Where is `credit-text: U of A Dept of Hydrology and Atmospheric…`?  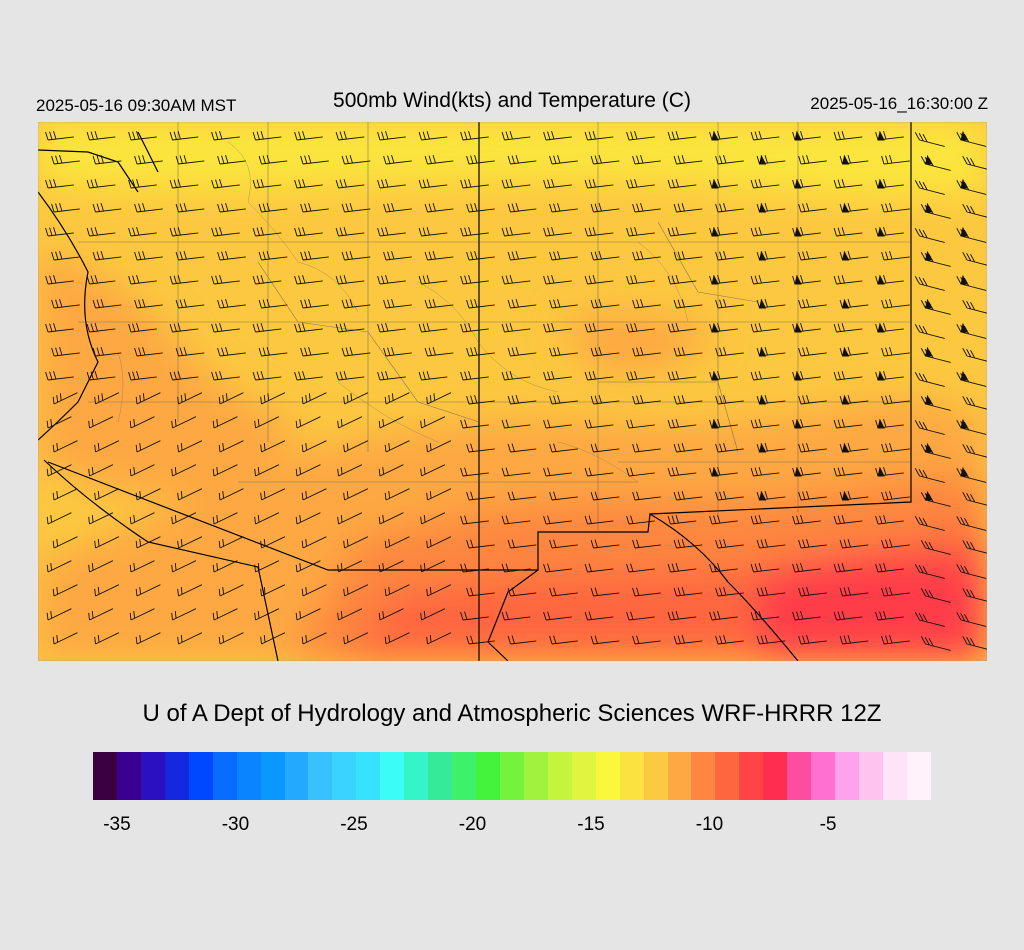
credit-text: U of A Dept of Hydrology and Atmospheric… is located at coordinates (512, 713).